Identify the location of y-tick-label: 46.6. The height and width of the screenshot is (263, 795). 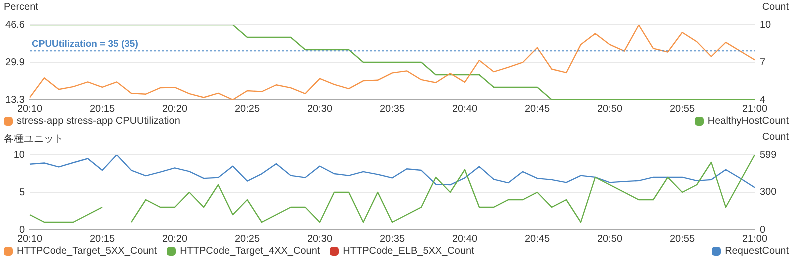
(16, 25).